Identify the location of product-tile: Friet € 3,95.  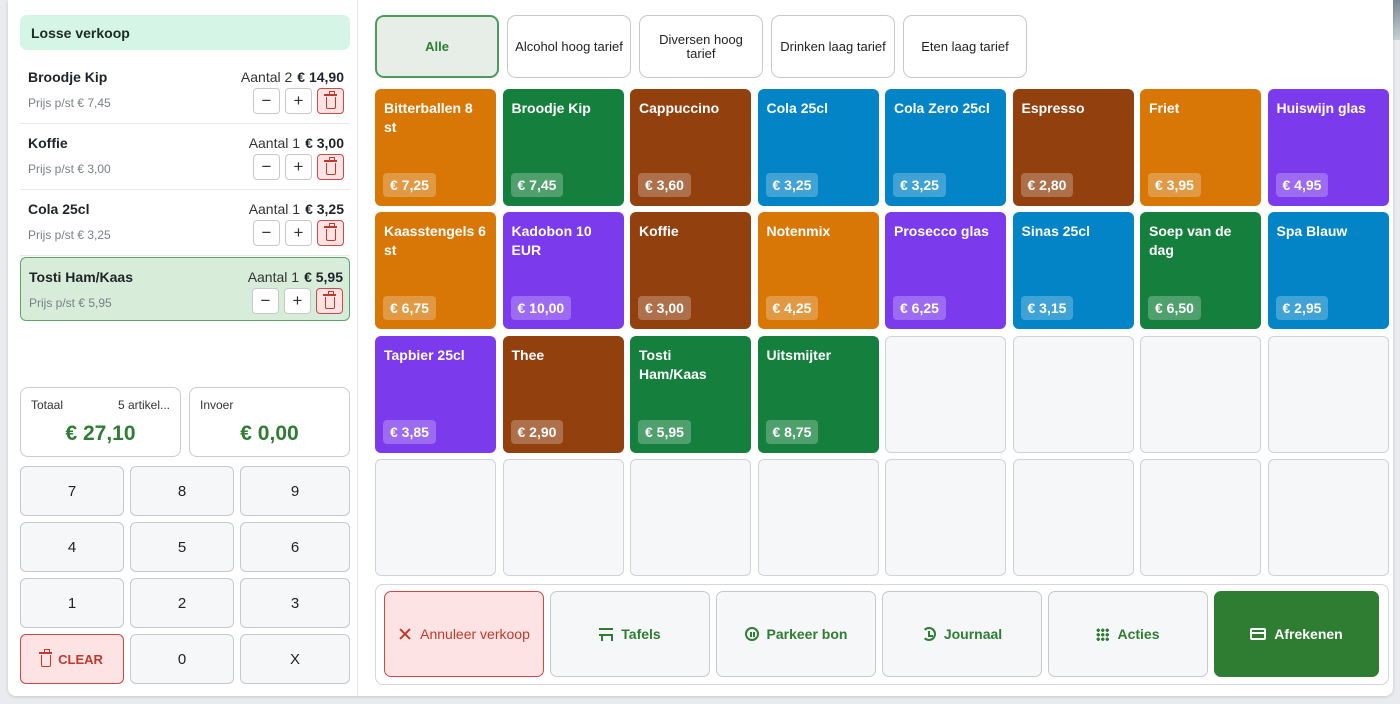
(1200, 147).